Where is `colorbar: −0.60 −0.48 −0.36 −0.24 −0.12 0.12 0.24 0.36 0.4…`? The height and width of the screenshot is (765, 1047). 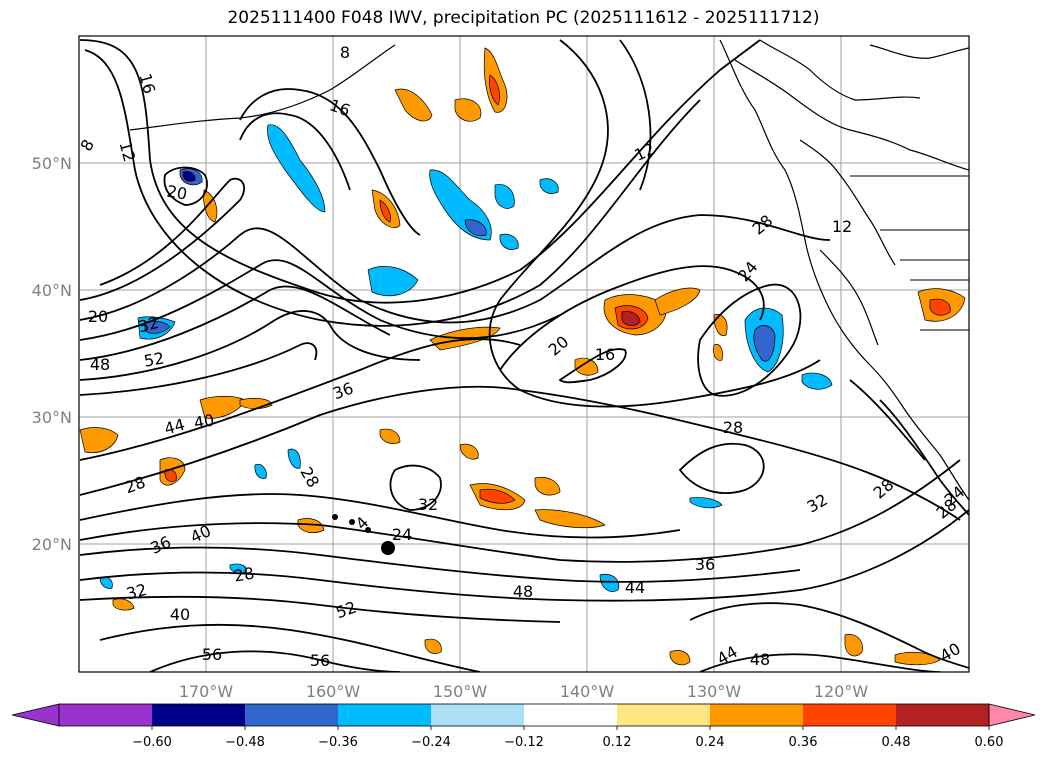 colorbar: −0.60 −0.48 −0.36 −0.24 −0.12 0.12 0.24 0.36 0.4… is located at coordinates (523, 726).